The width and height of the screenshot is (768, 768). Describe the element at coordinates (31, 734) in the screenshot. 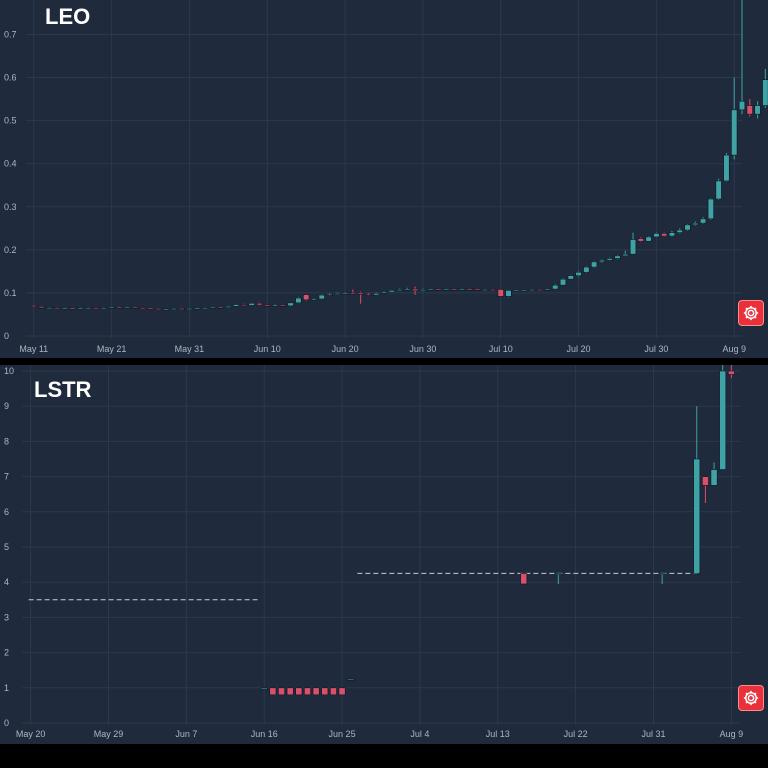

I see `x-tick-label: May 20` at that location.